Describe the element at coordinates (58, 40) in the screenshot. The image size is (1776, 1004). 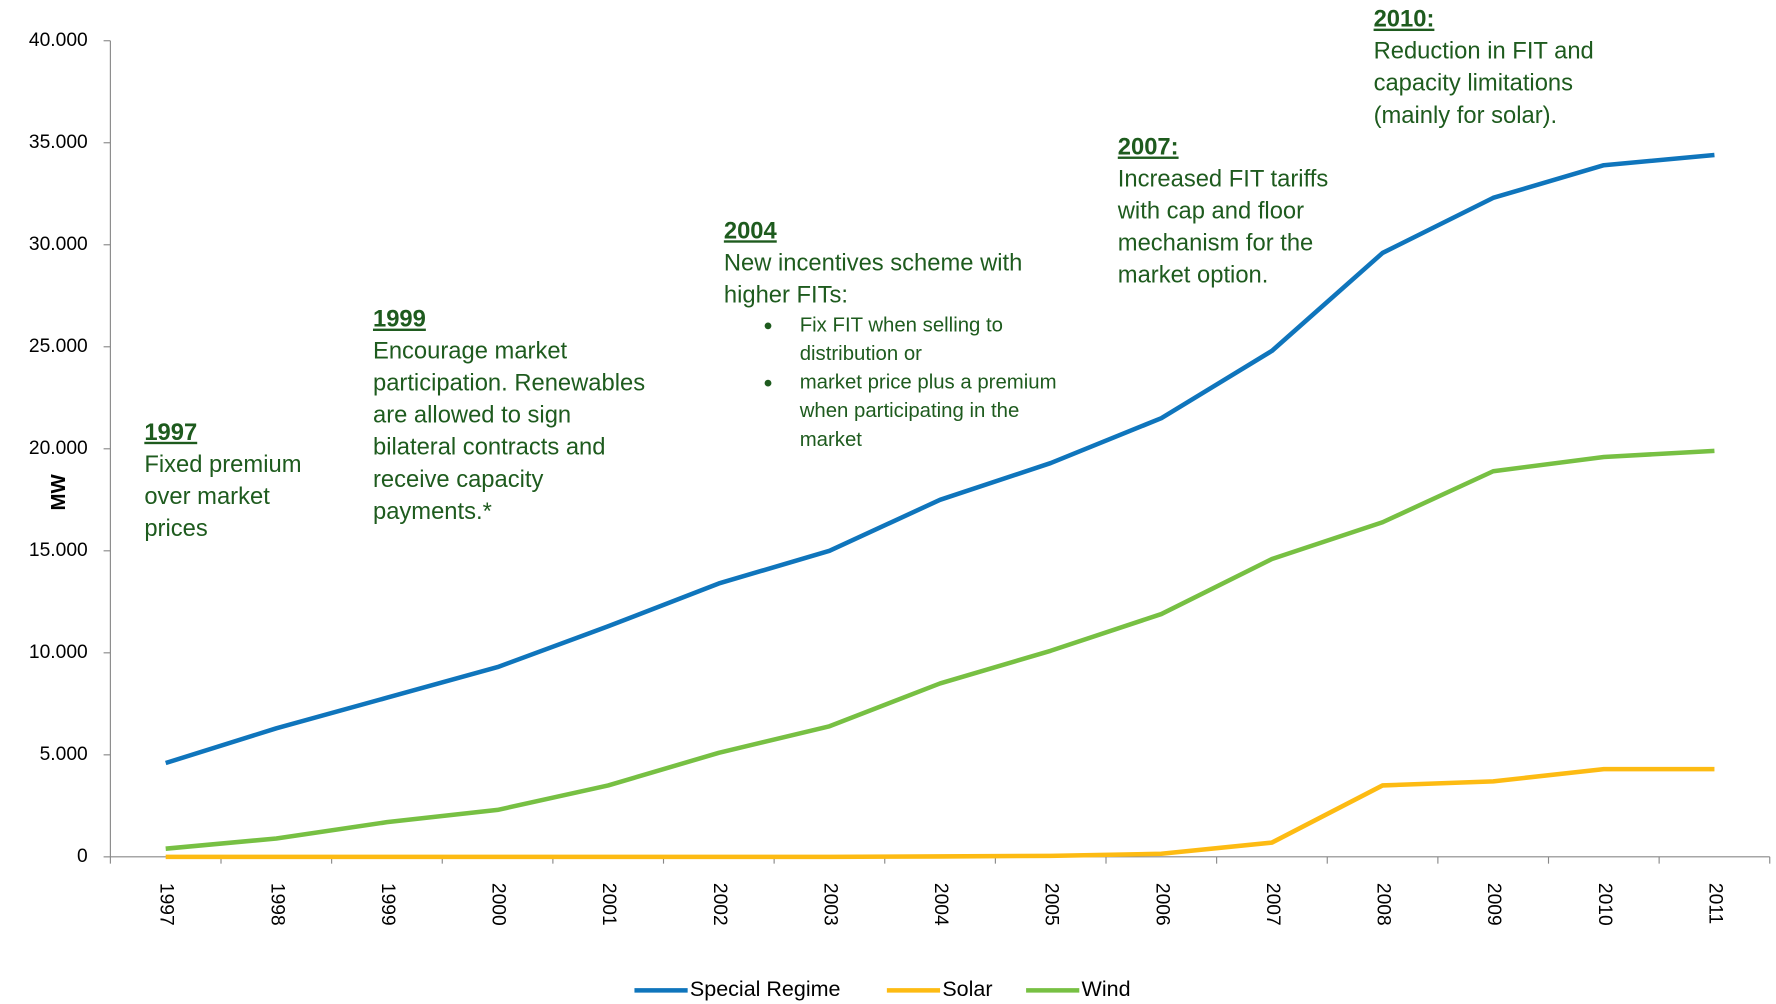
I see `y-tick-label: 40.000` at that location.